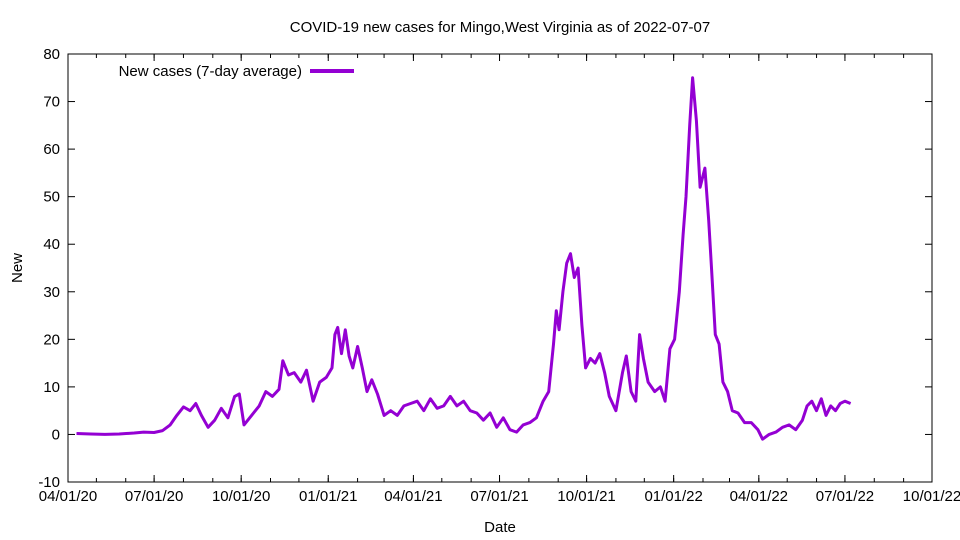  I want to click on x-tick-label: 10/01/21, so click(586, 496).